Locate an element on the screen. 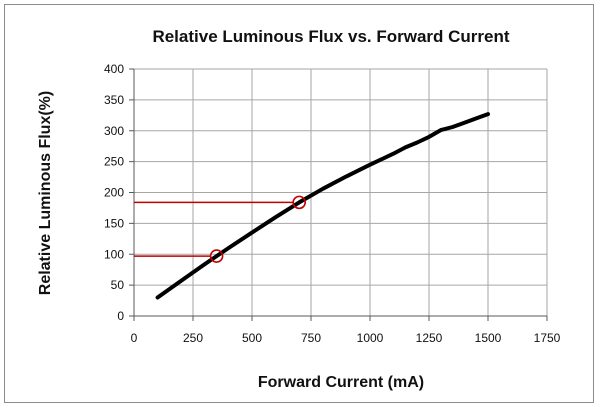 The width and height of the screenshot is (600, 409). x-tick-label: 750 is located at coordinates (311, 338).